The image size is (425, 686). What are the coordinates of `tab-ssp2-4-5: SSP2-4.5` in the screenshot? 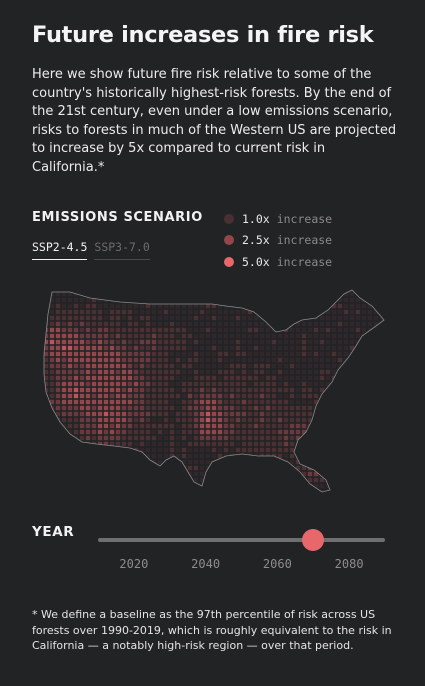 It's located at (60, 250).